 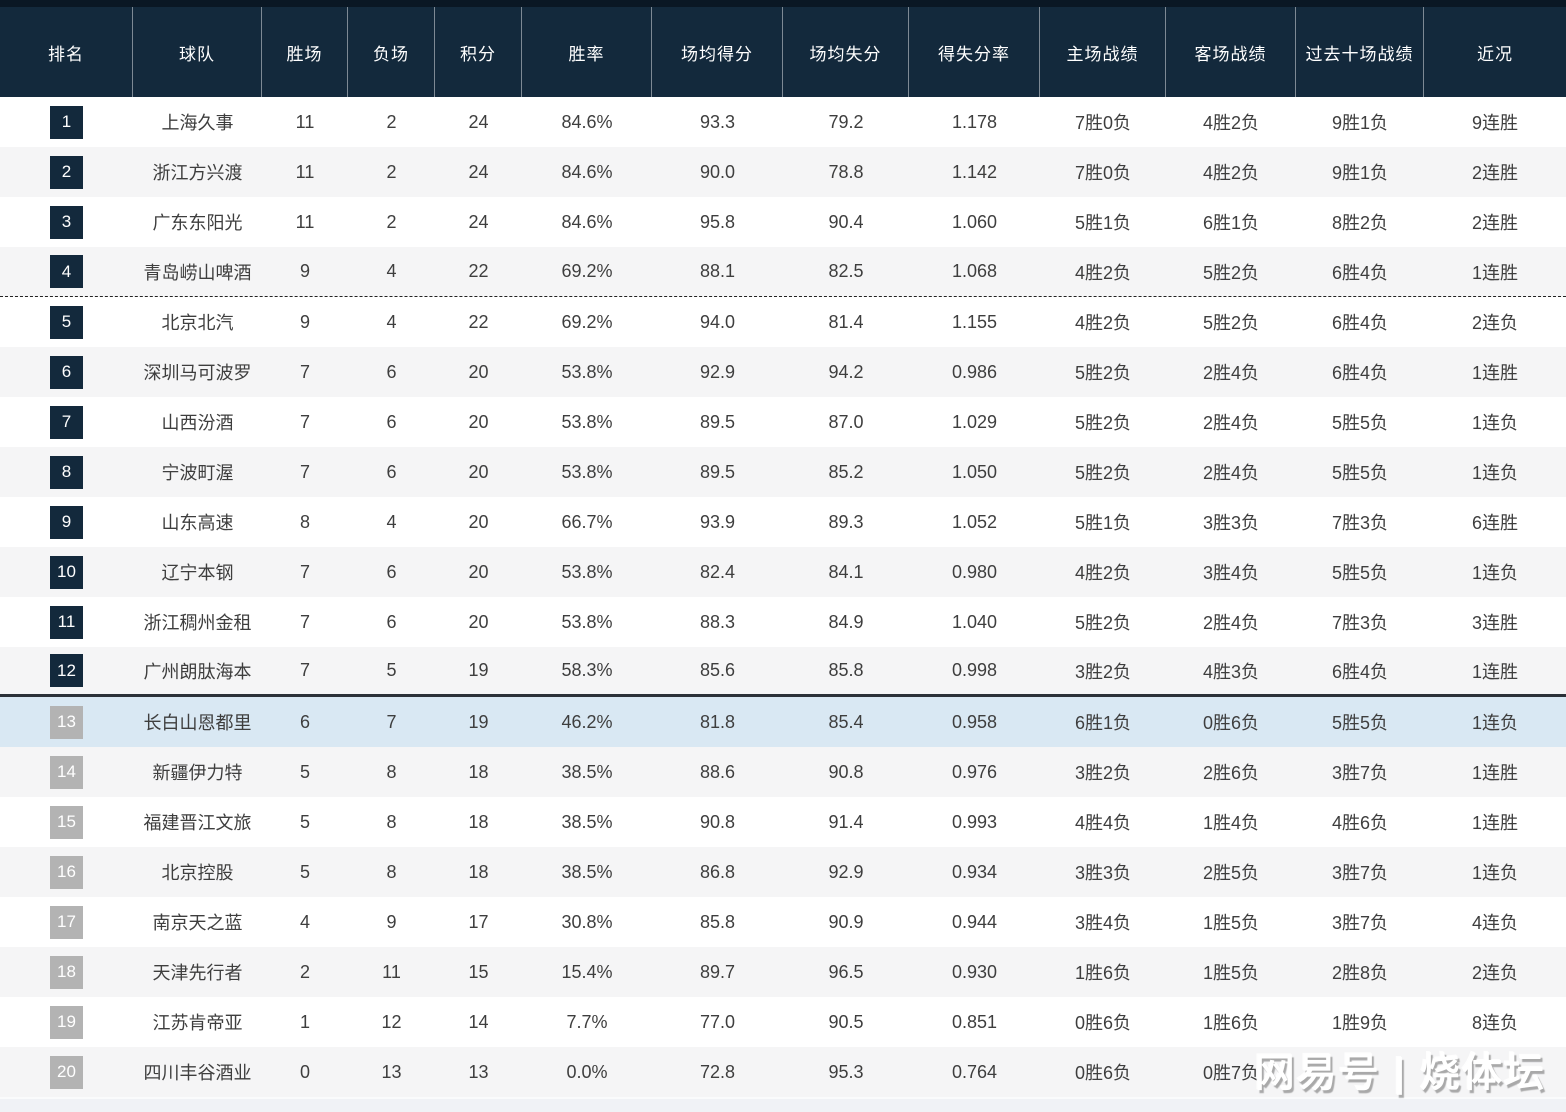 I want to click on rank-badge: 20, so click(x=66, y=1072).